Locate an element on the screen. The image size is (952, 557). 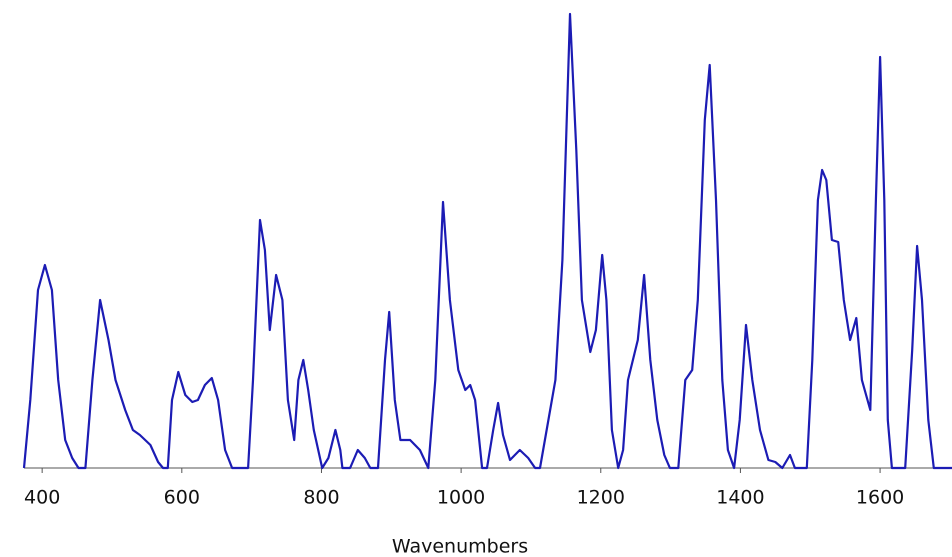
x-tick-label: 1600 is located at coordinates (880, 498).